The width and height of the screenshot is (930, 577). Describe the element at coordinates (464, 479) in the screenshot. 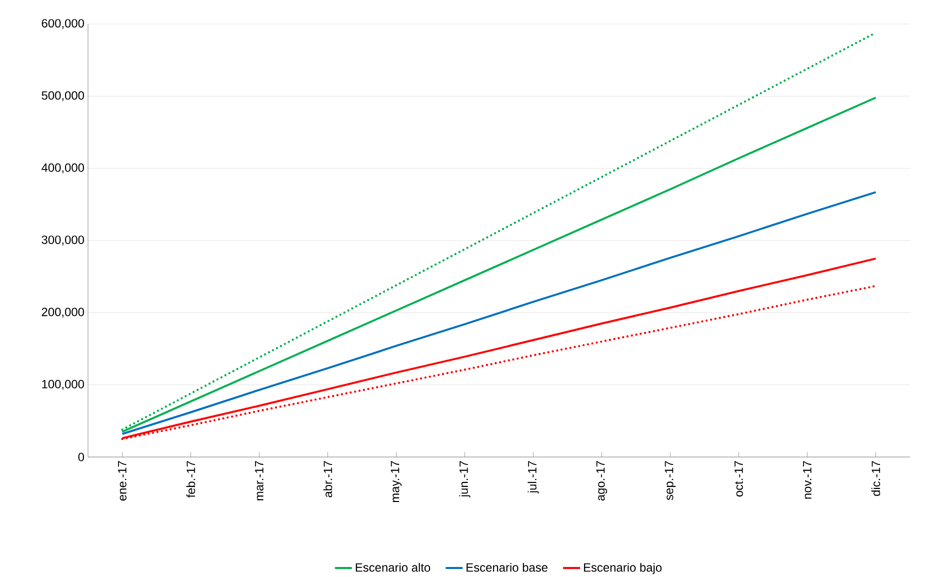

I see `x-tick-label: jun.-17` at that location.